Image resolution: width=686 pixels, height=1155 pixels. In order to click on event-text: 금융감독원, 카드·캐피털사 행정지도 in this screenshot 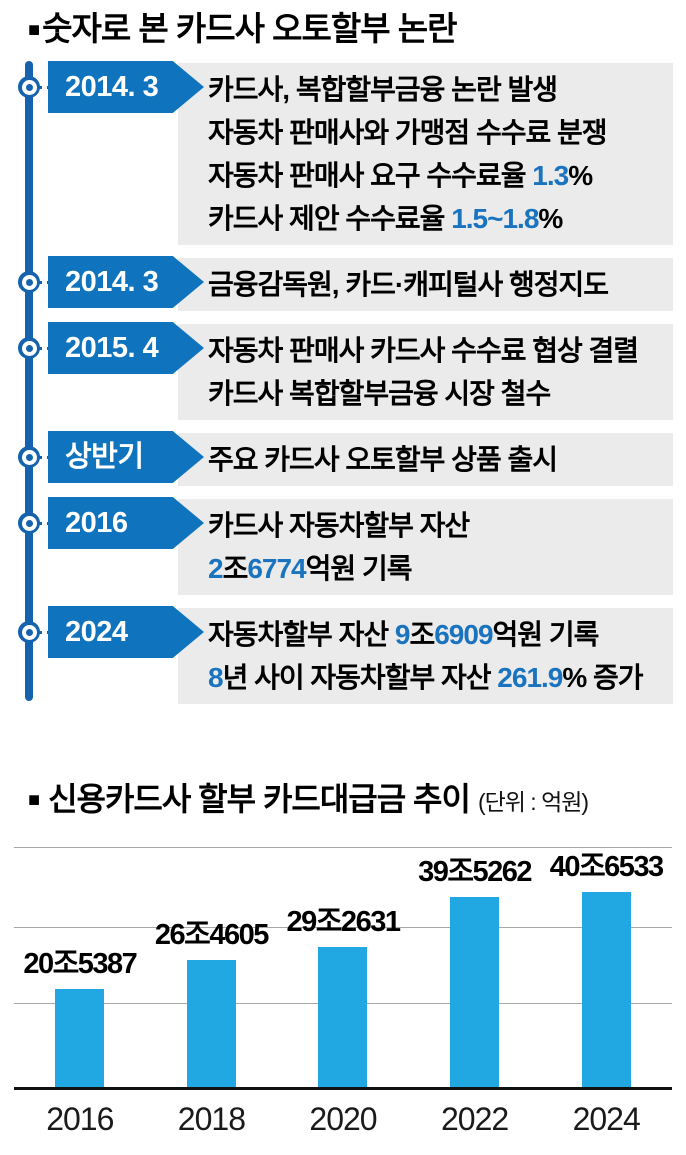, I will do `click(408, 284)`.